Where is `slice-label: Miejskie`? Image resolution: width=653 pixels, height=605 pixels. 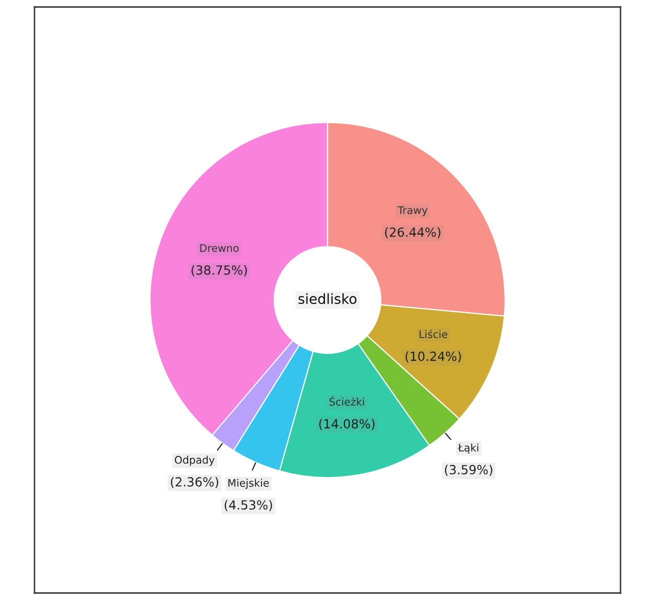
slice-label: Miejskie is located at coordinates (248, 483).